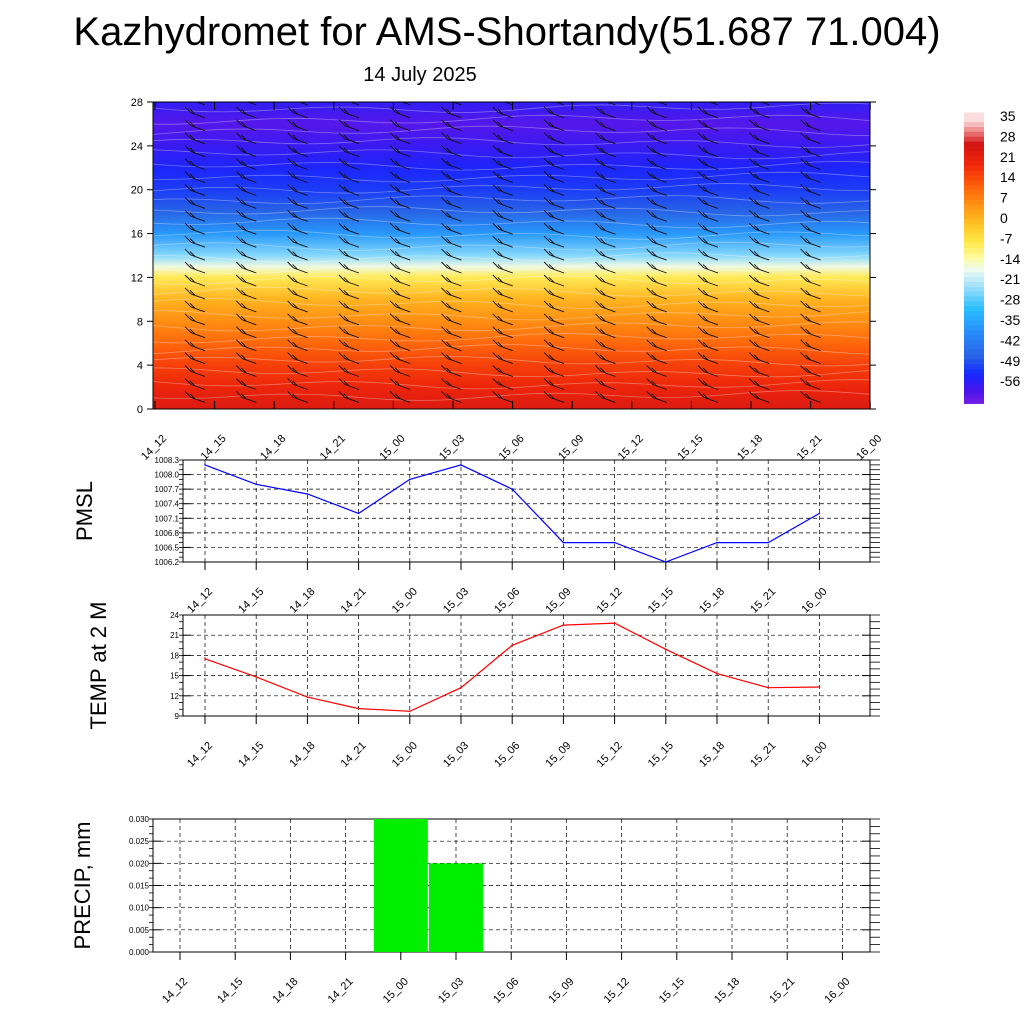 The height and width of the screenshot is (1024, 1024). What do you see at coordinates (200, 755) in the screenshot?
I see `x-tick-label: 14_12` at bounding box center [200, 755].